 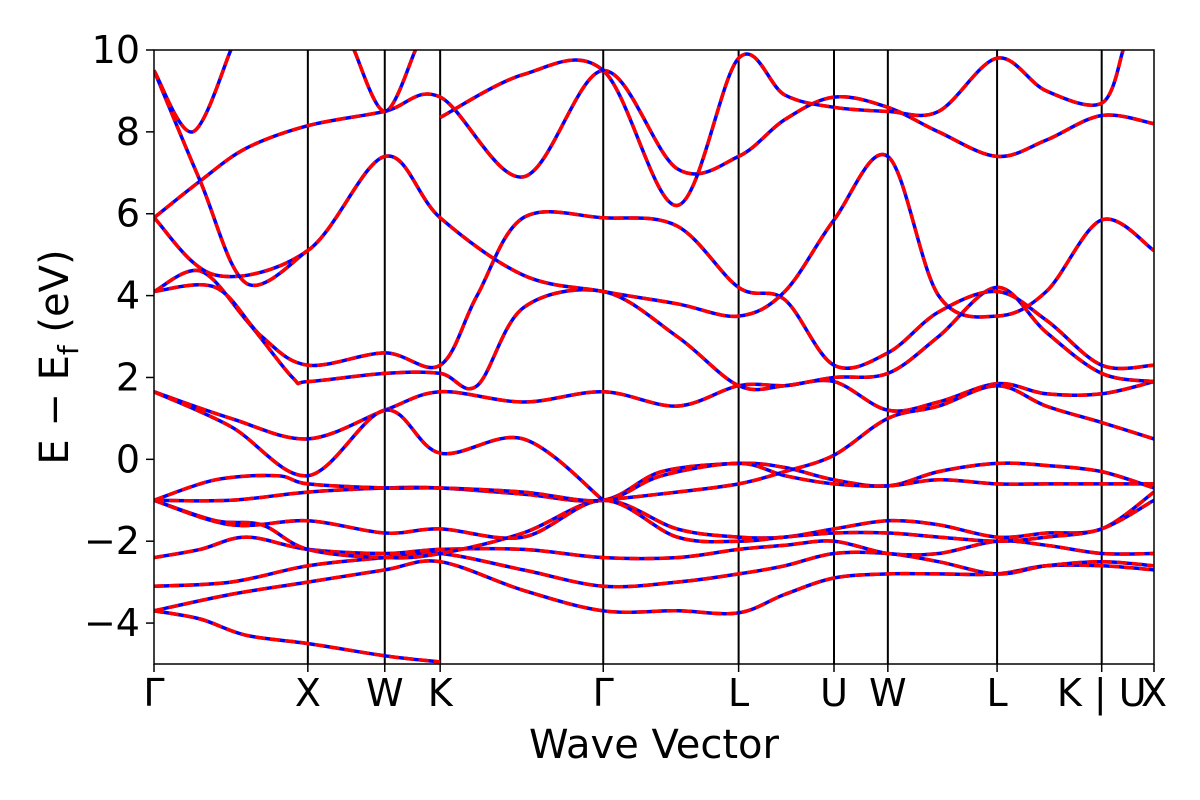 I want to click on y-tick-label: 10, so click(x=116, y=50).